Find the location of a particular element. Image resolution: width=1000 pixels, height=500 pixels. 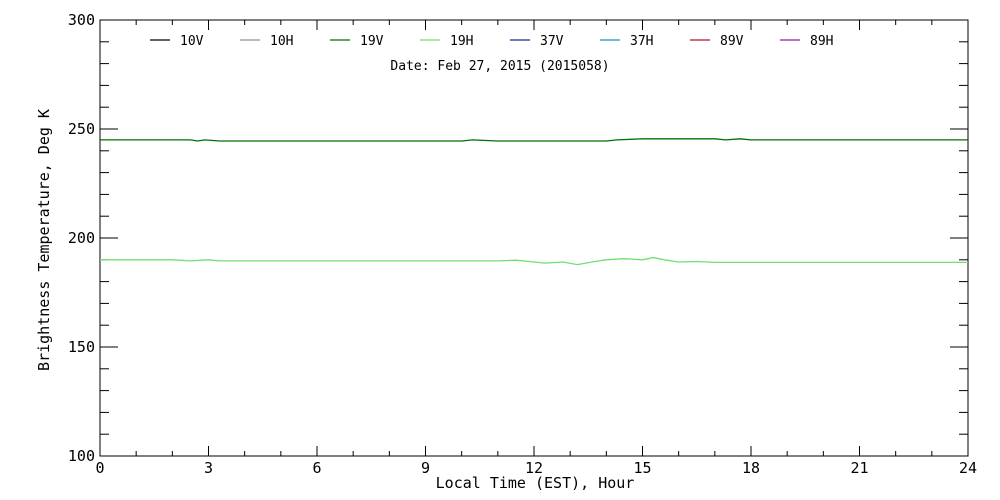

y-tick-label: 200 is located at coordinates (81, 238).